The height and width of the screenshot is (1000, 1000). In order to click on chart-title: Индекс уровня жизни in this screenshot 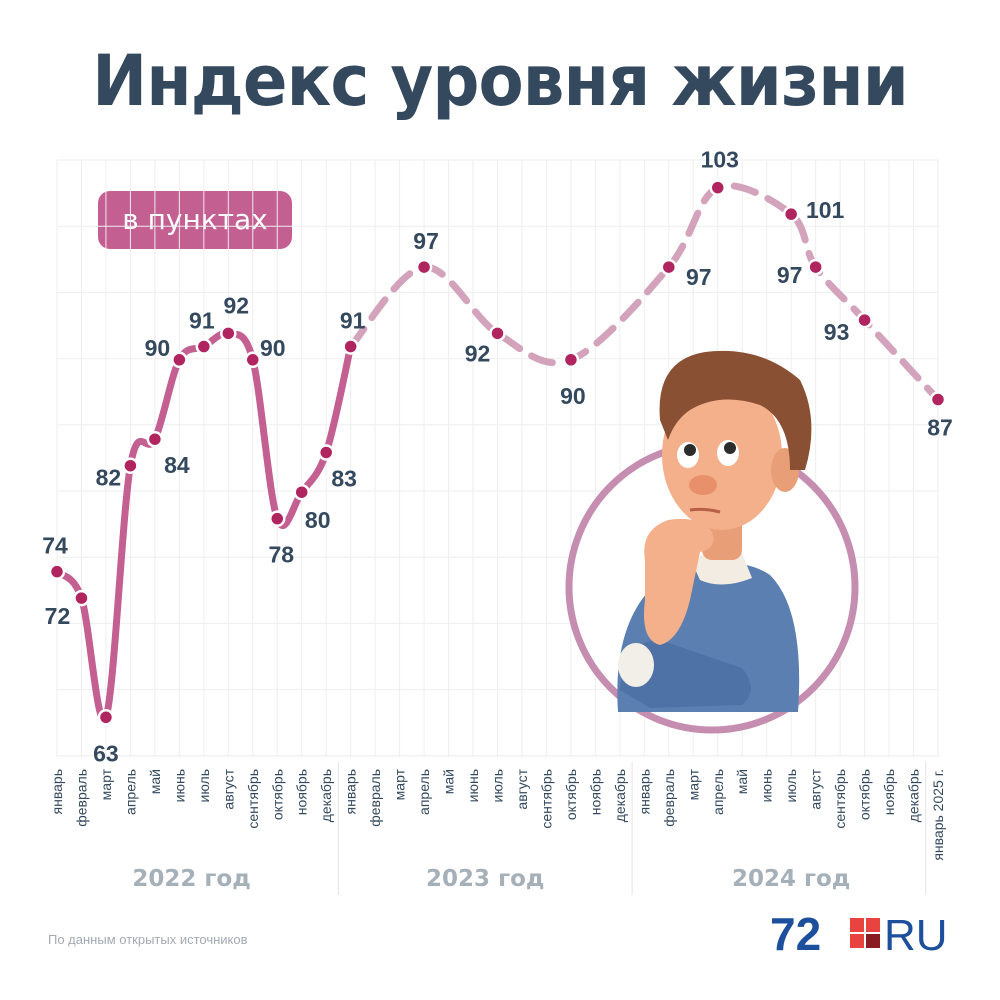, I will do `click(500, 81)`.